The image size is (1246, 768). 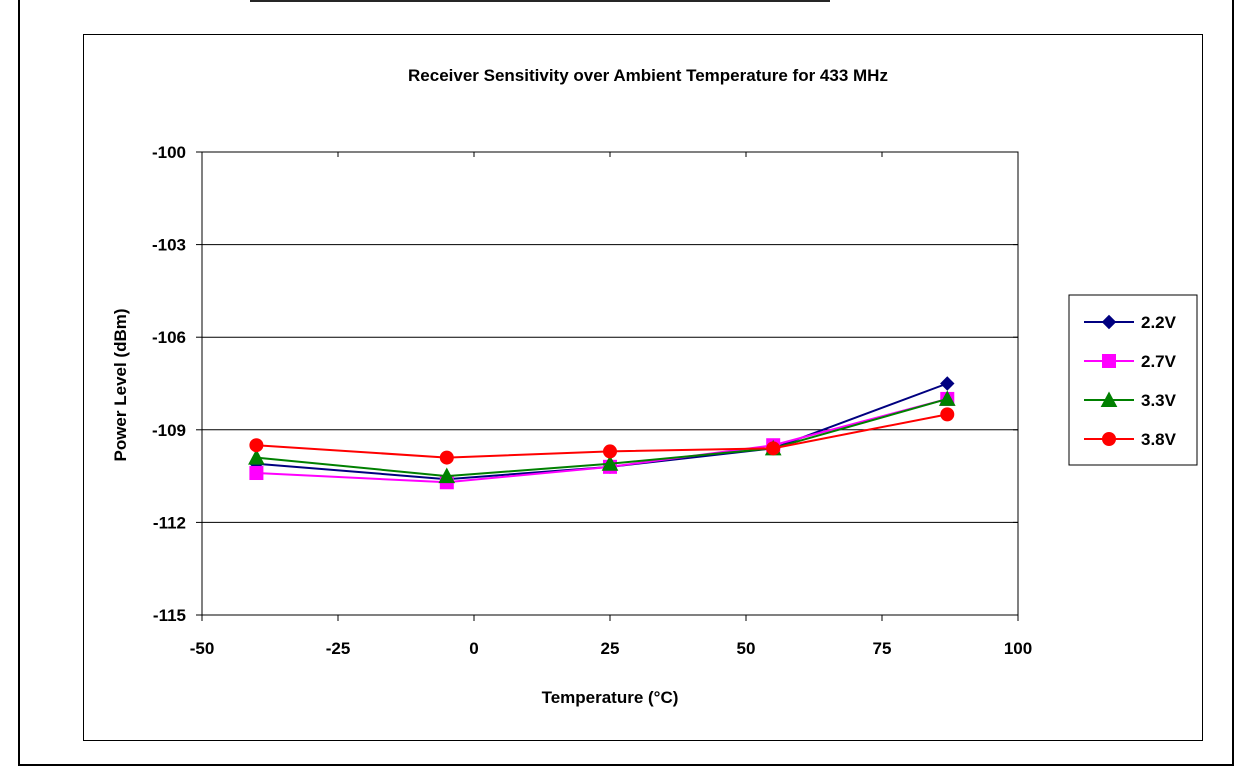 What do you see at coordinates (202, 648) in the screenshot?
I see `x-tick-label: -50` at bounding box center [202, 648].